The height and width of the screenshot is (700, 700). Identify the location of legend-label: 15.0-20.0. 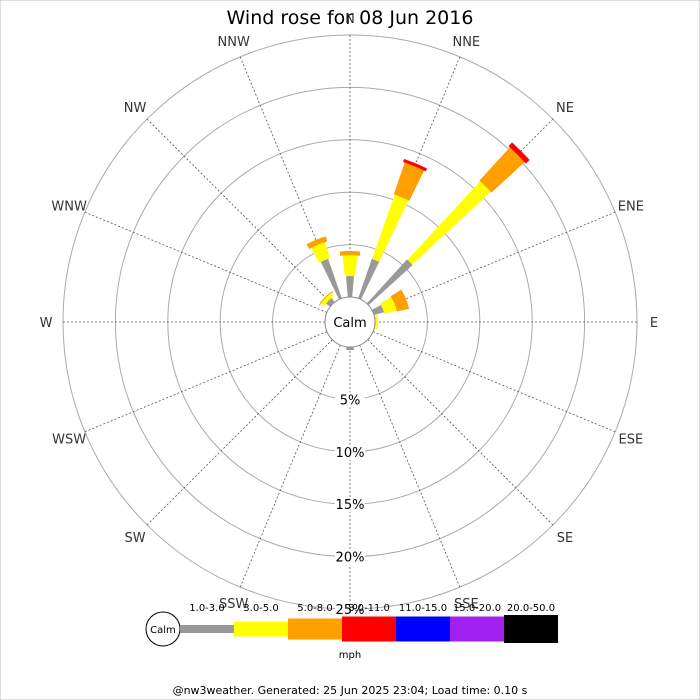
(477, 608).